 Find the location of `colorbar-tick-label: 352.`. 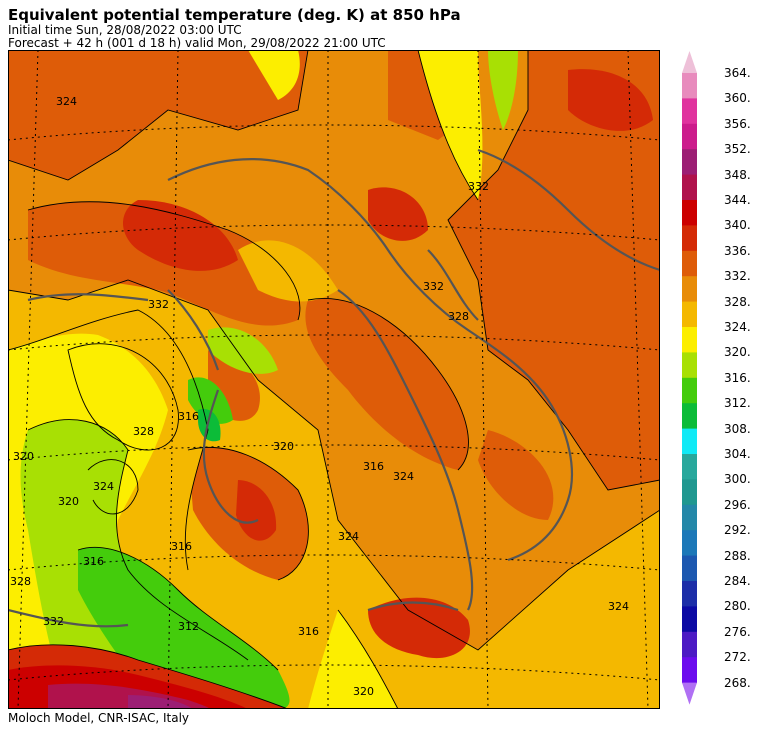

colorbar-tick-label: 352. is located at coordinates (737, 149).